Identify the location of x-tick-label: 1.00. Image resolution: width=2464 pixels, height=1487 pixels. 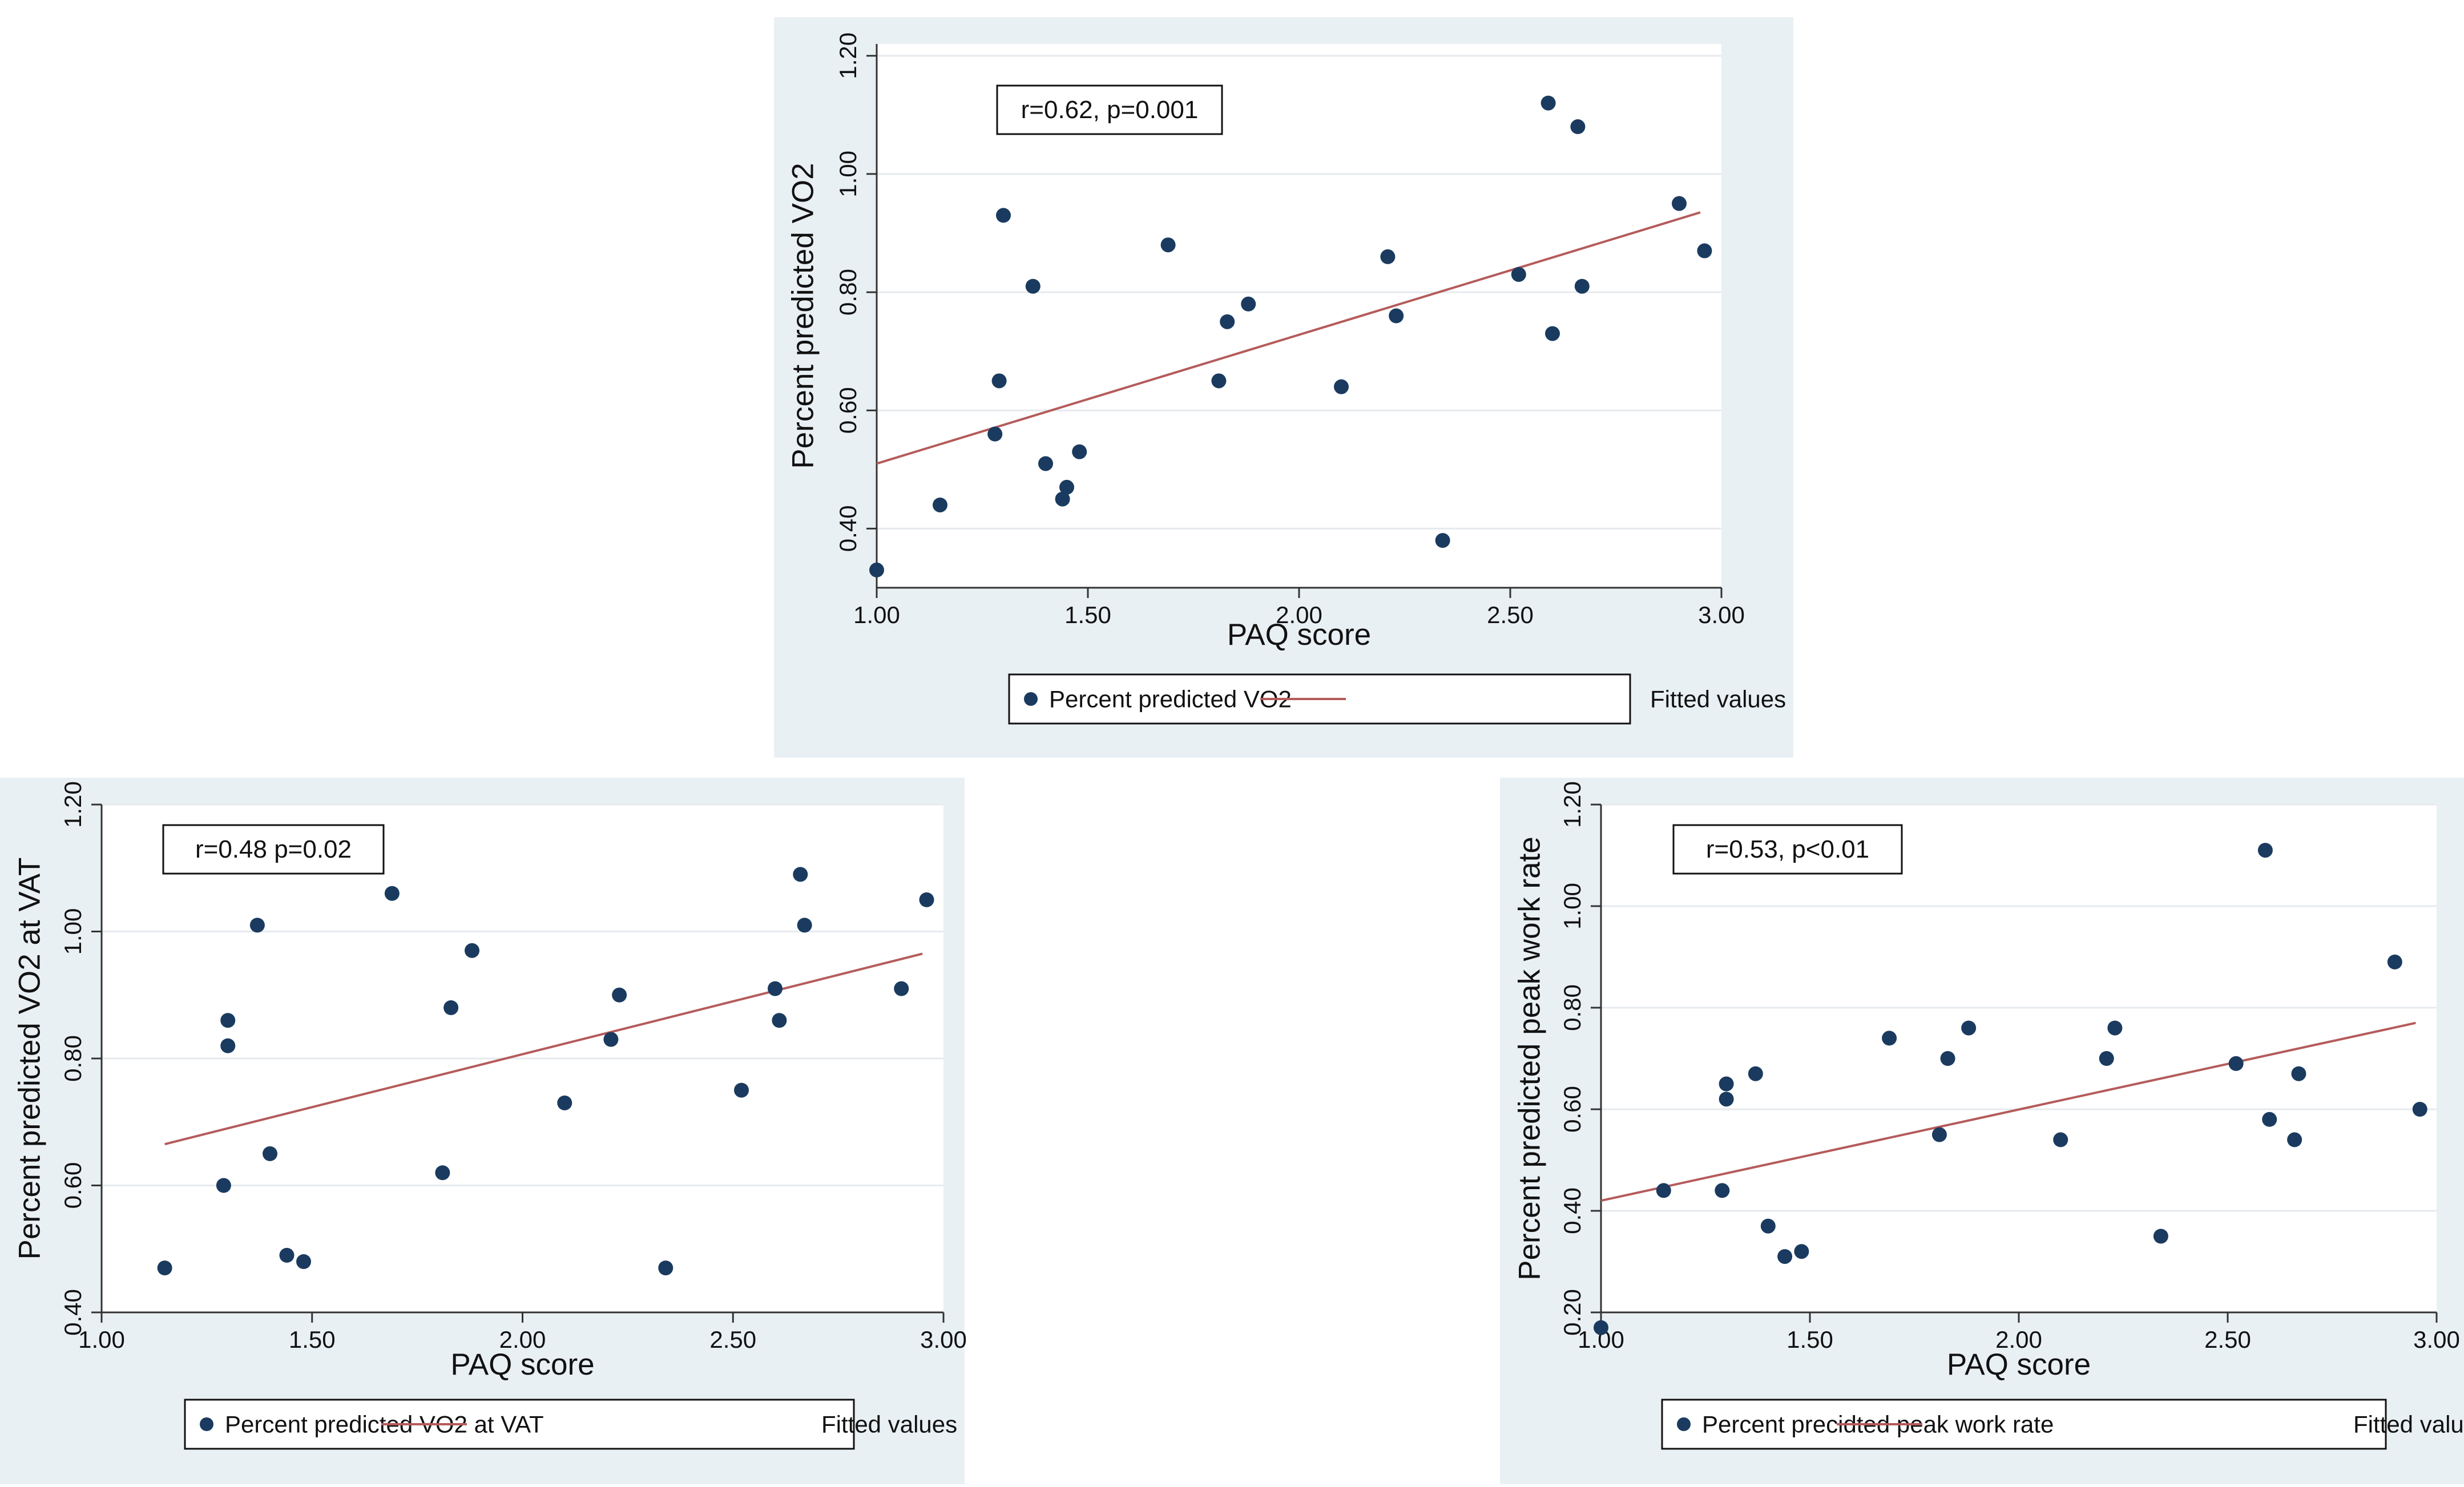
(101, 1340).